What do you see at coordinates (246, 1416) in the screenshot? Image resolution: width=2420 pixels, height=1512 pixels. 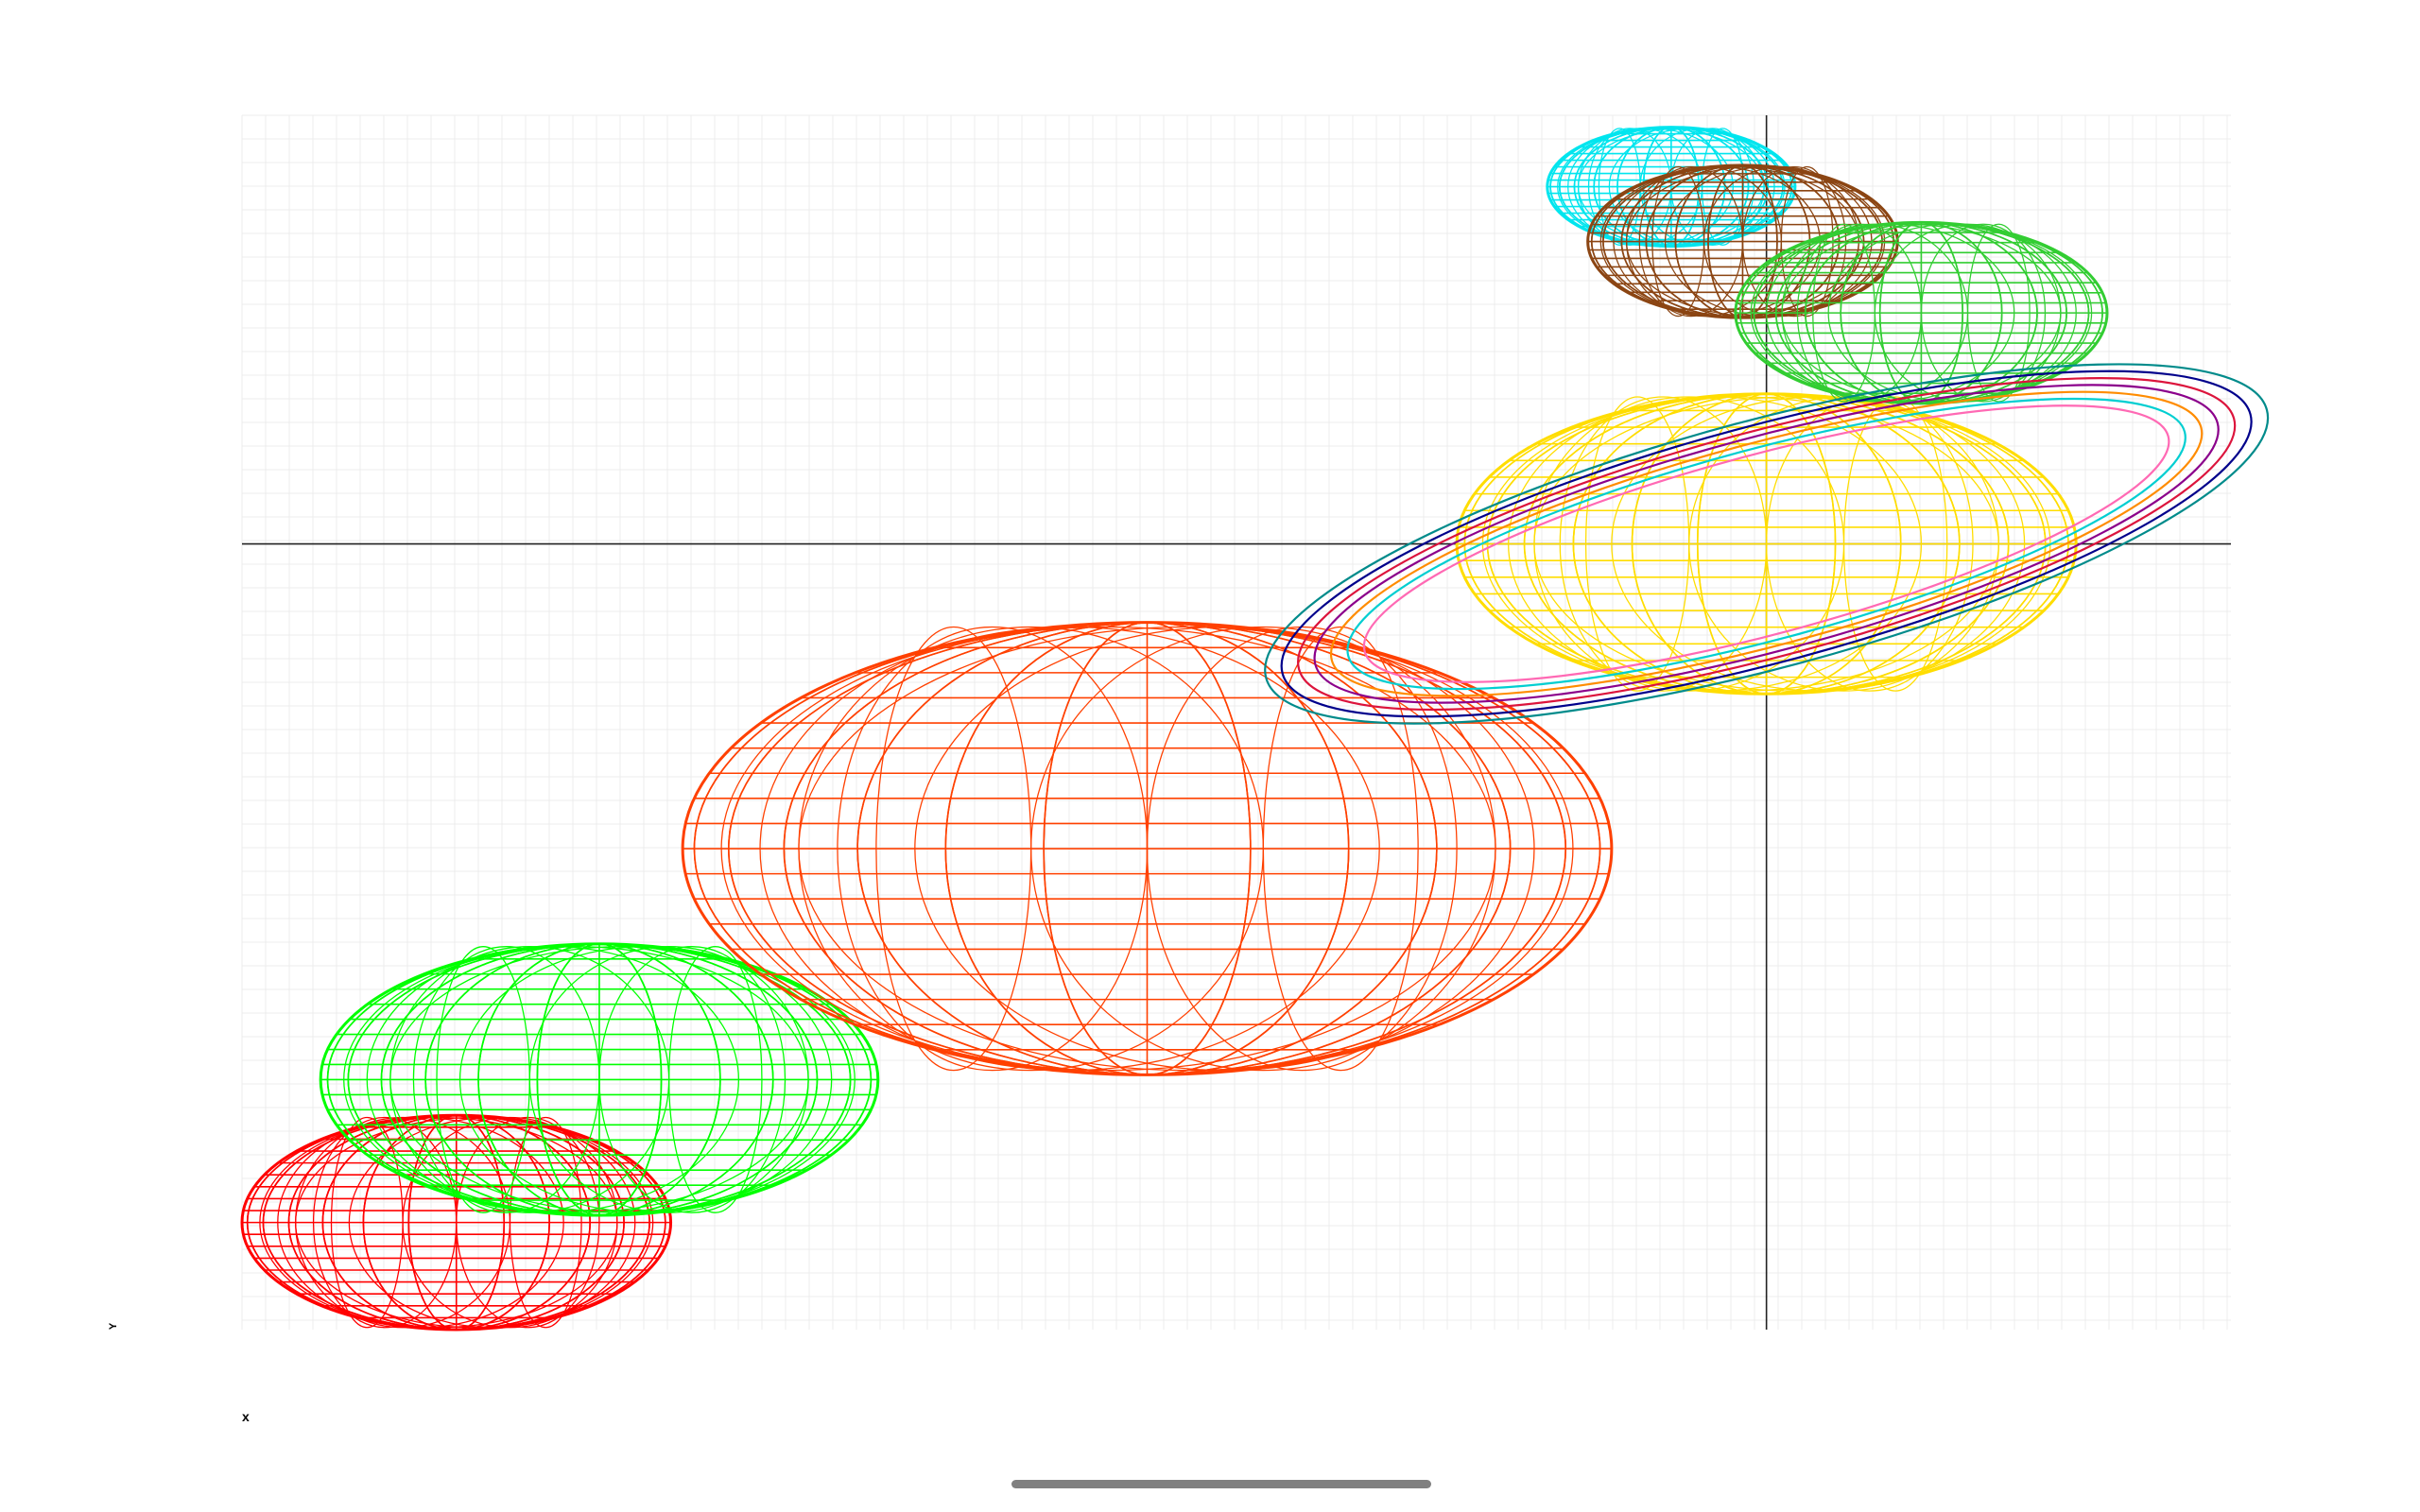 I see `x-axis-label: x` at bounding box center [246, 1416].